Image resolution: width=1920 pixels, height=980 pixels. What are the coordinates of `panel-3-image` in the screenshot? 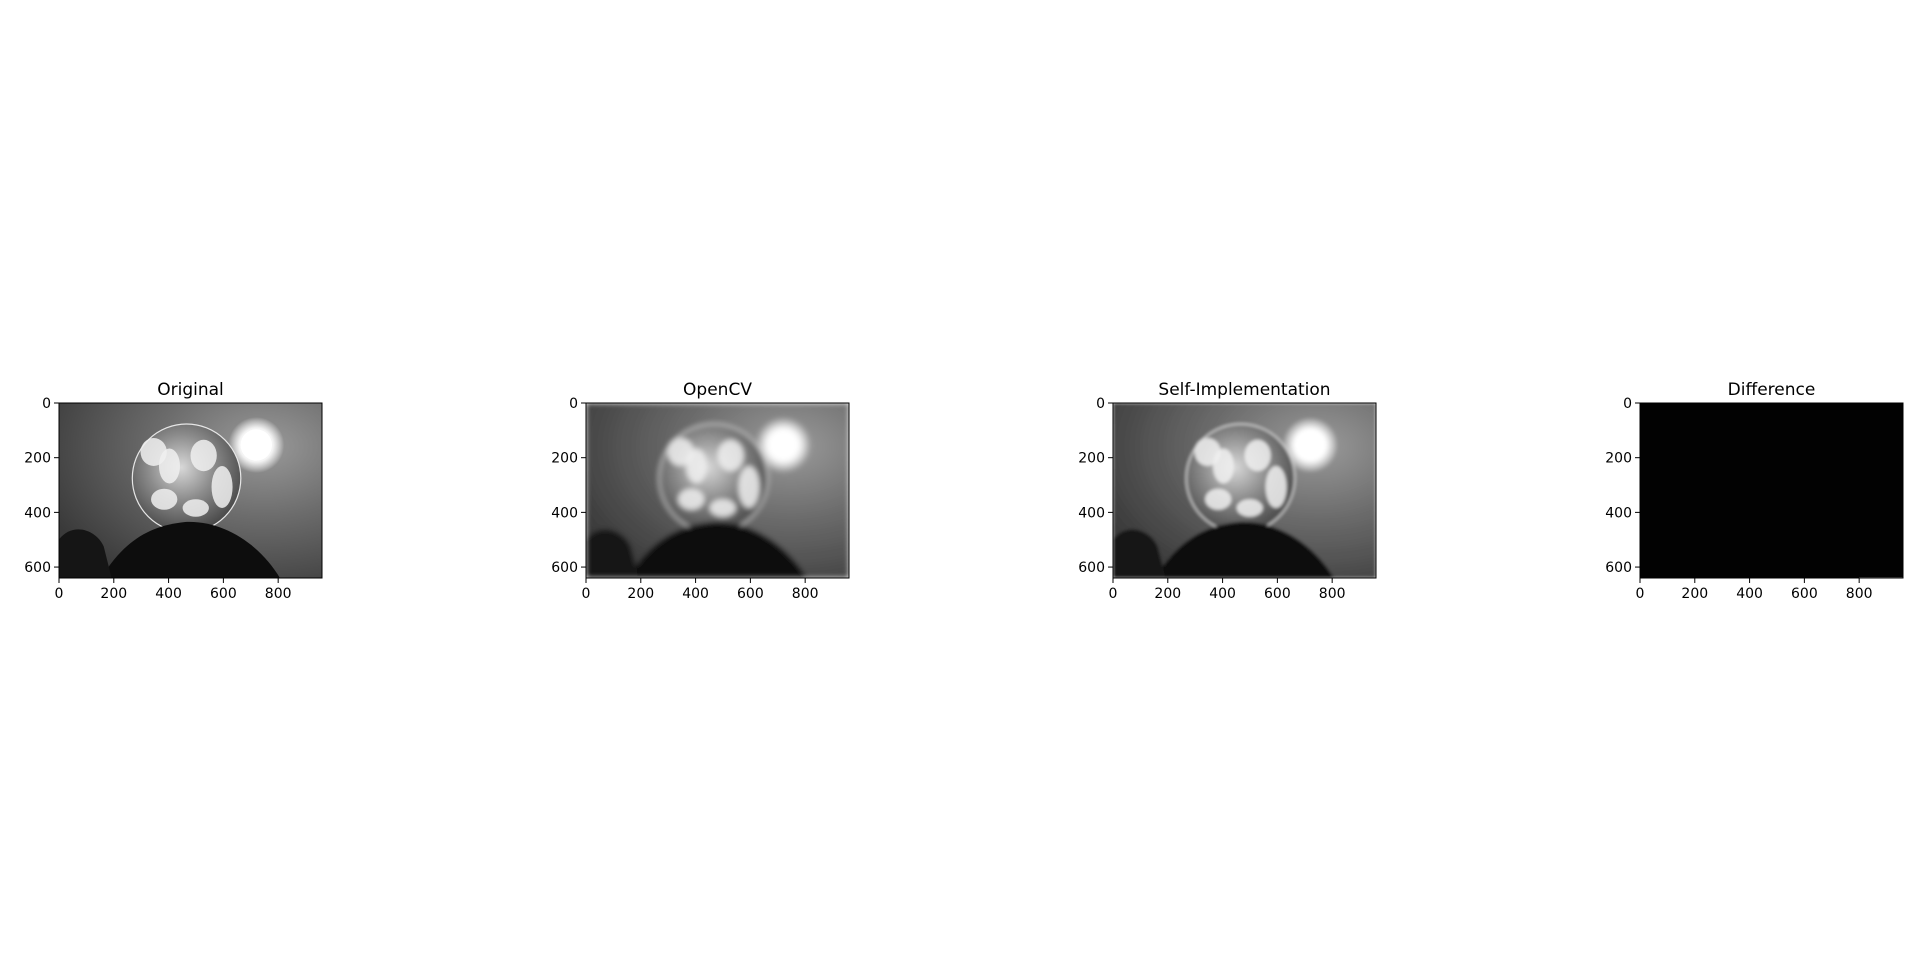 It's located at (1244, 490).